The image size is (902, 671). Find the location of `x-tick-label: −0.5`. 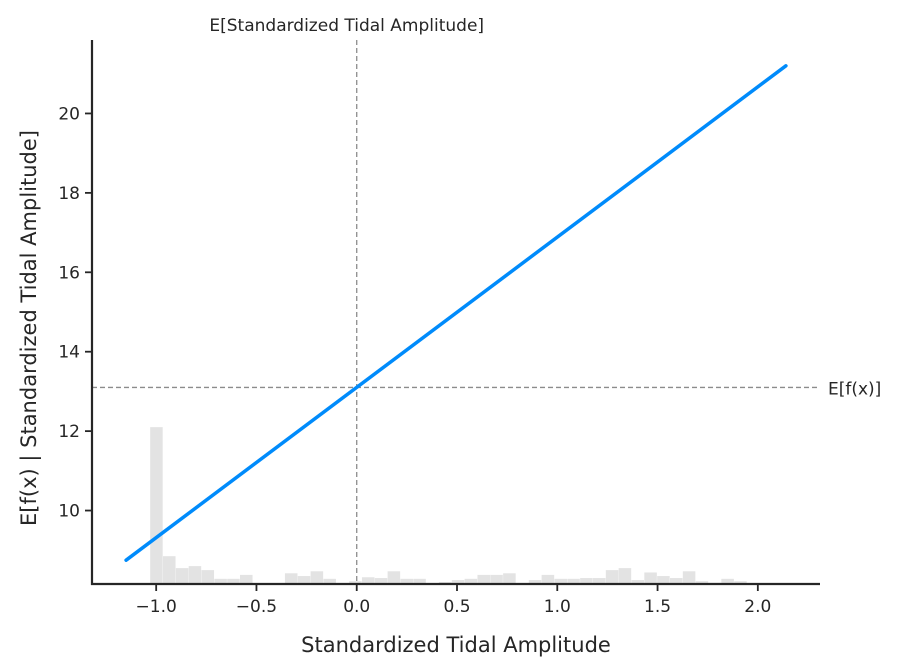

x-tick-label: −0.5 is located at coordinates (256, 607).